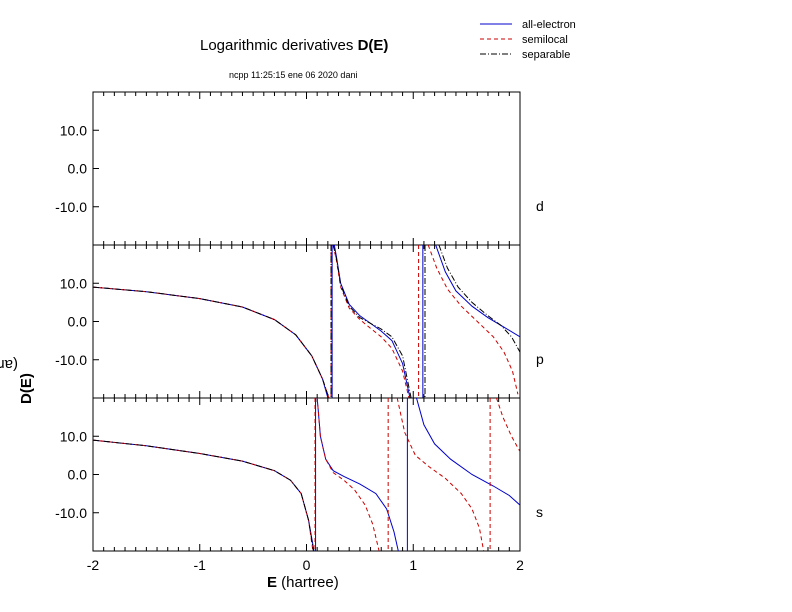 The height and width of the screenshot is (612, 792). Describe the element at coordinates (307, 565) in the screenshot. I see `x-tick-label: 0` at that location.